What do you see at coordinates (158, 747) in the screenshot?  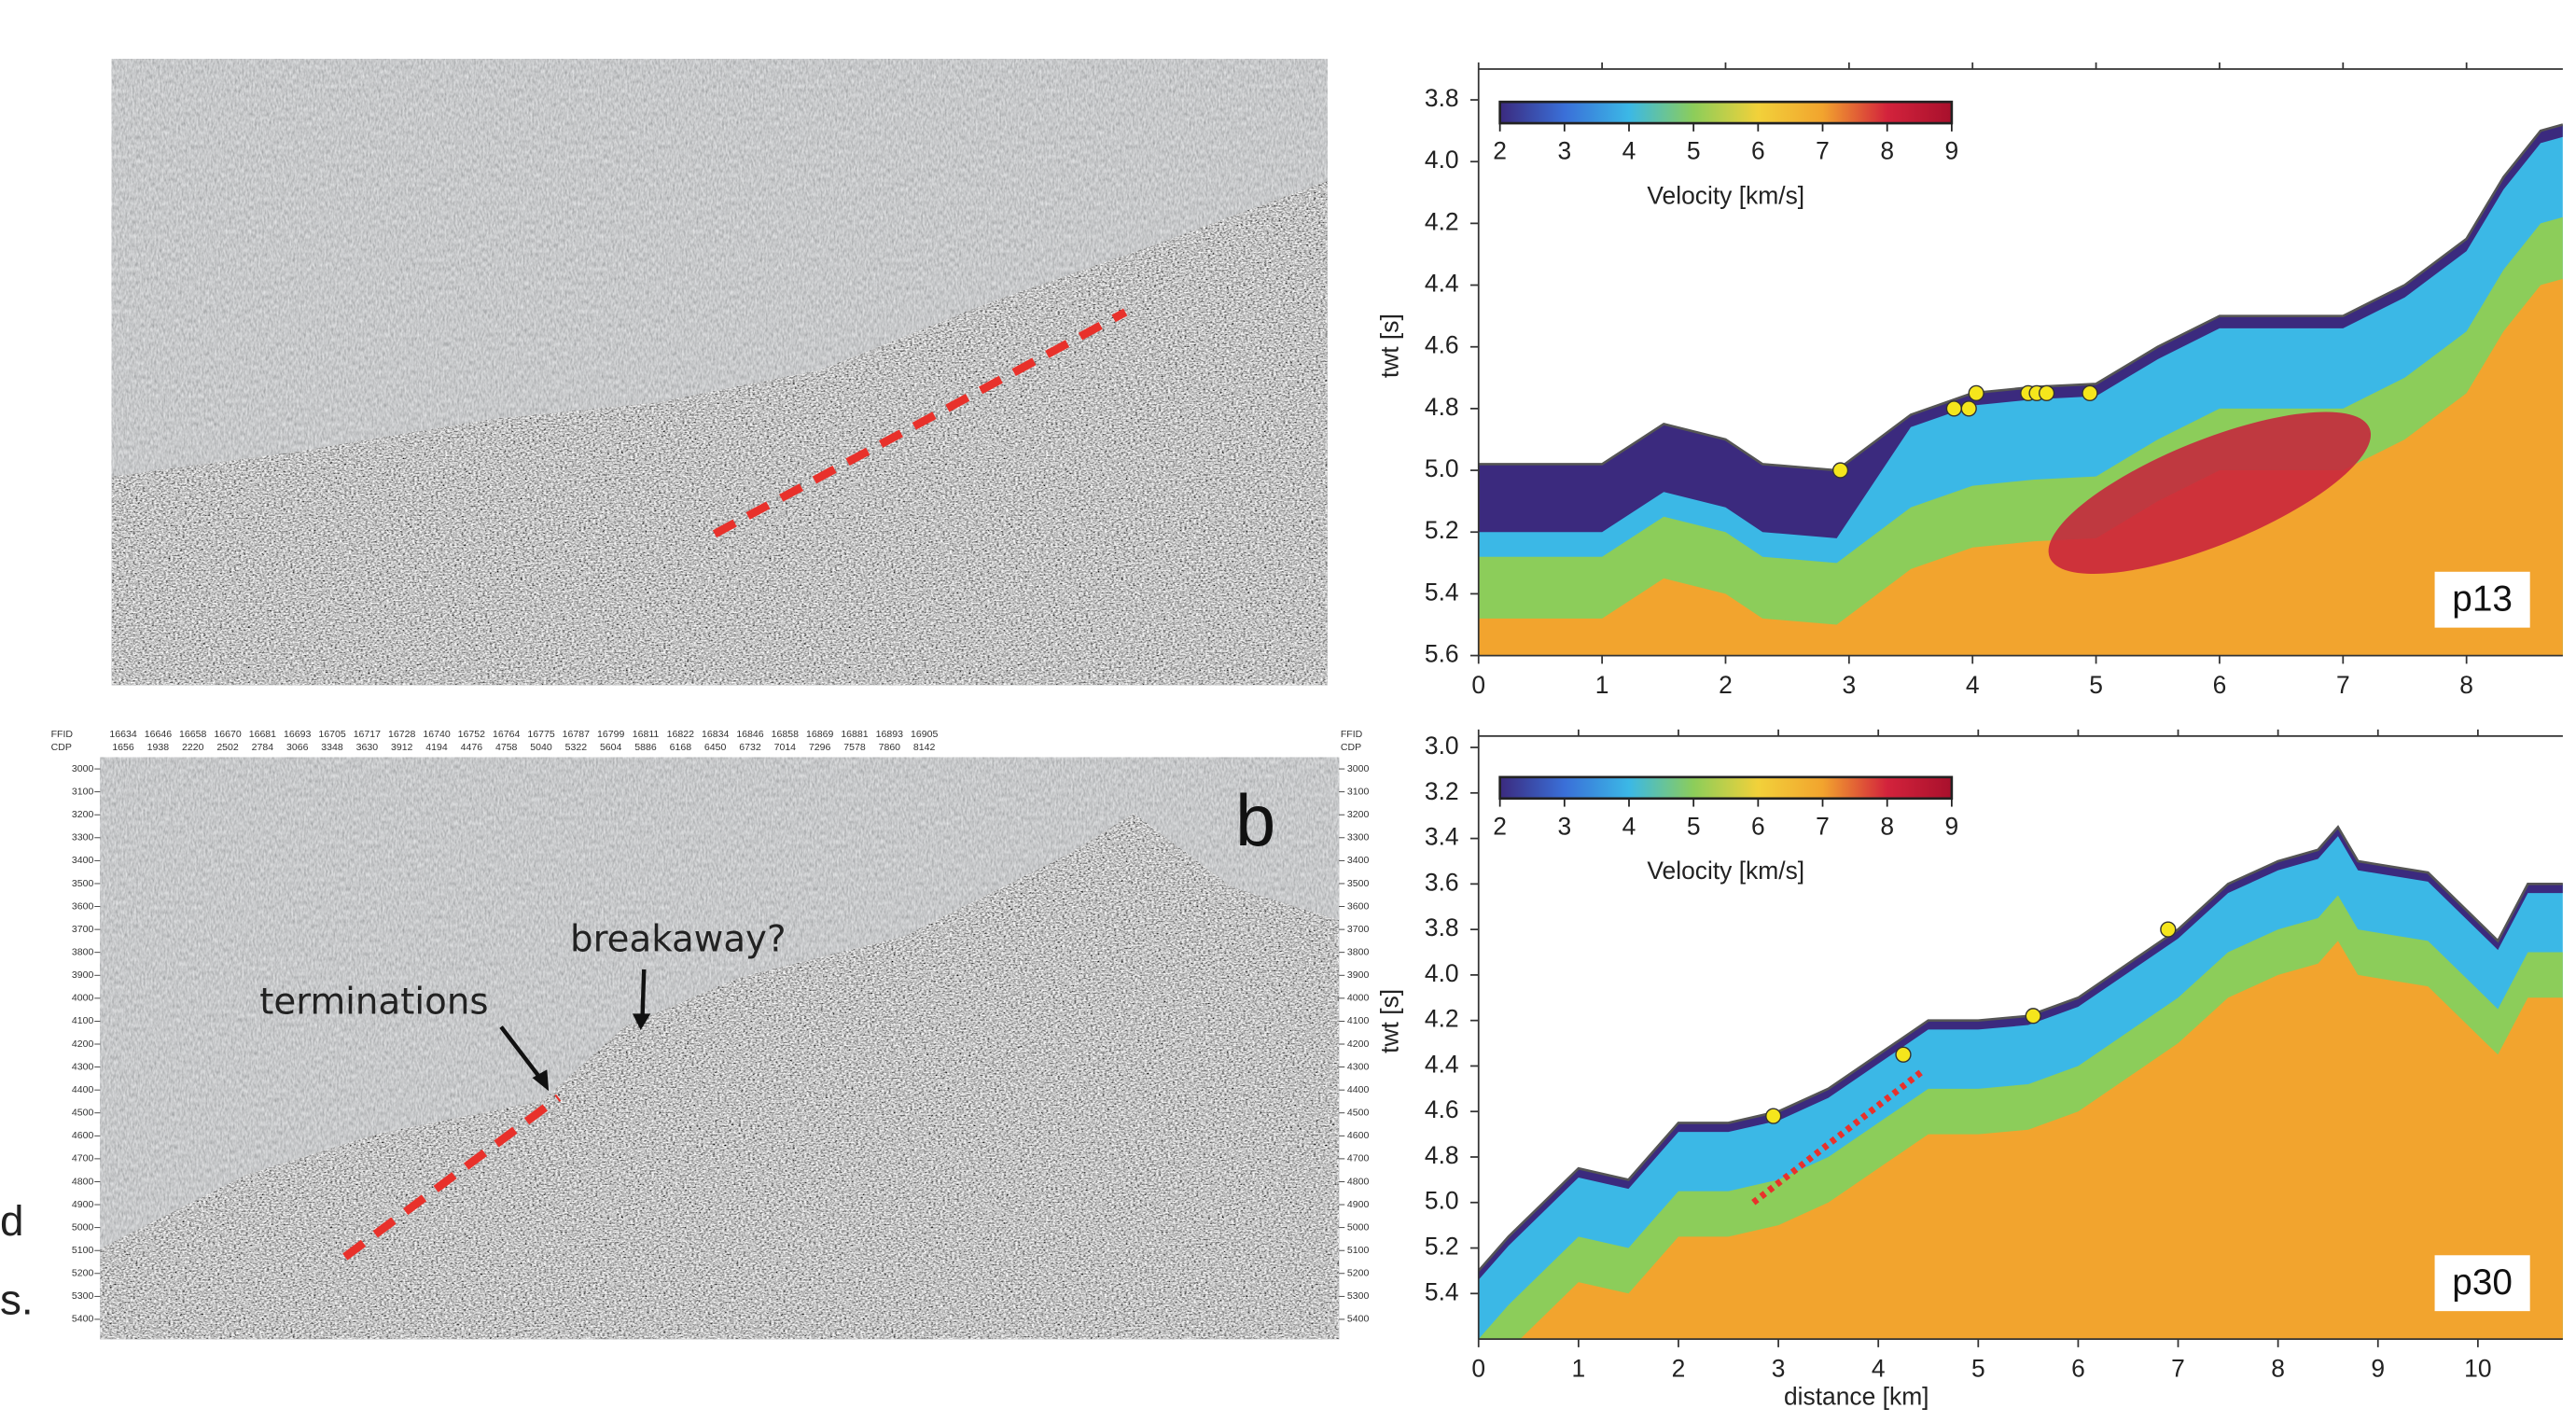 I see `cdp-label: 1938` at bounding box center [158, 747].